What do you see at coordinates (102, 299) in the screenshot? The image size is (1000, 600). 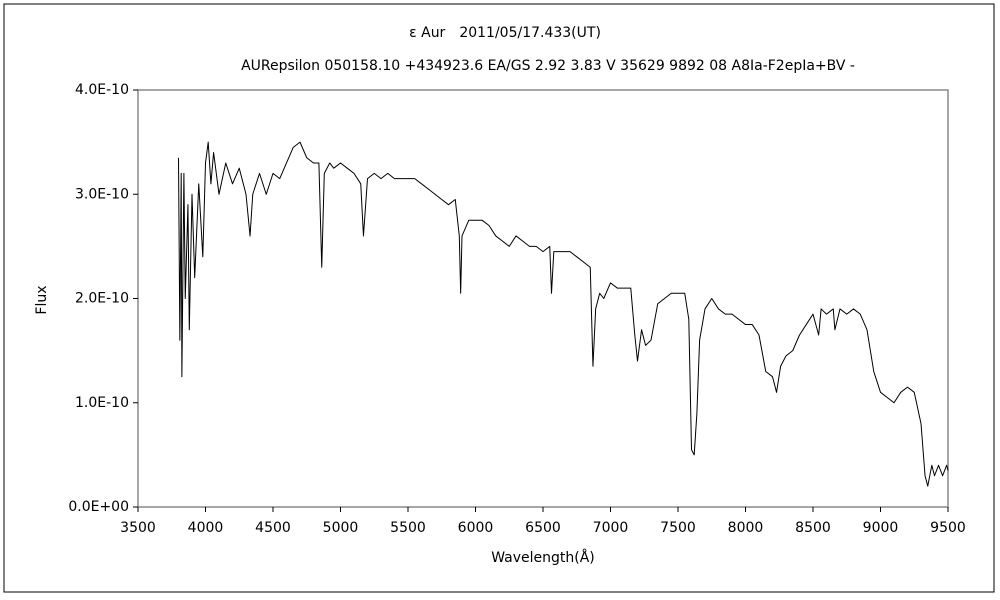 I see `y-tick-label: 2.0E-10` at bounding box center [102, 299].